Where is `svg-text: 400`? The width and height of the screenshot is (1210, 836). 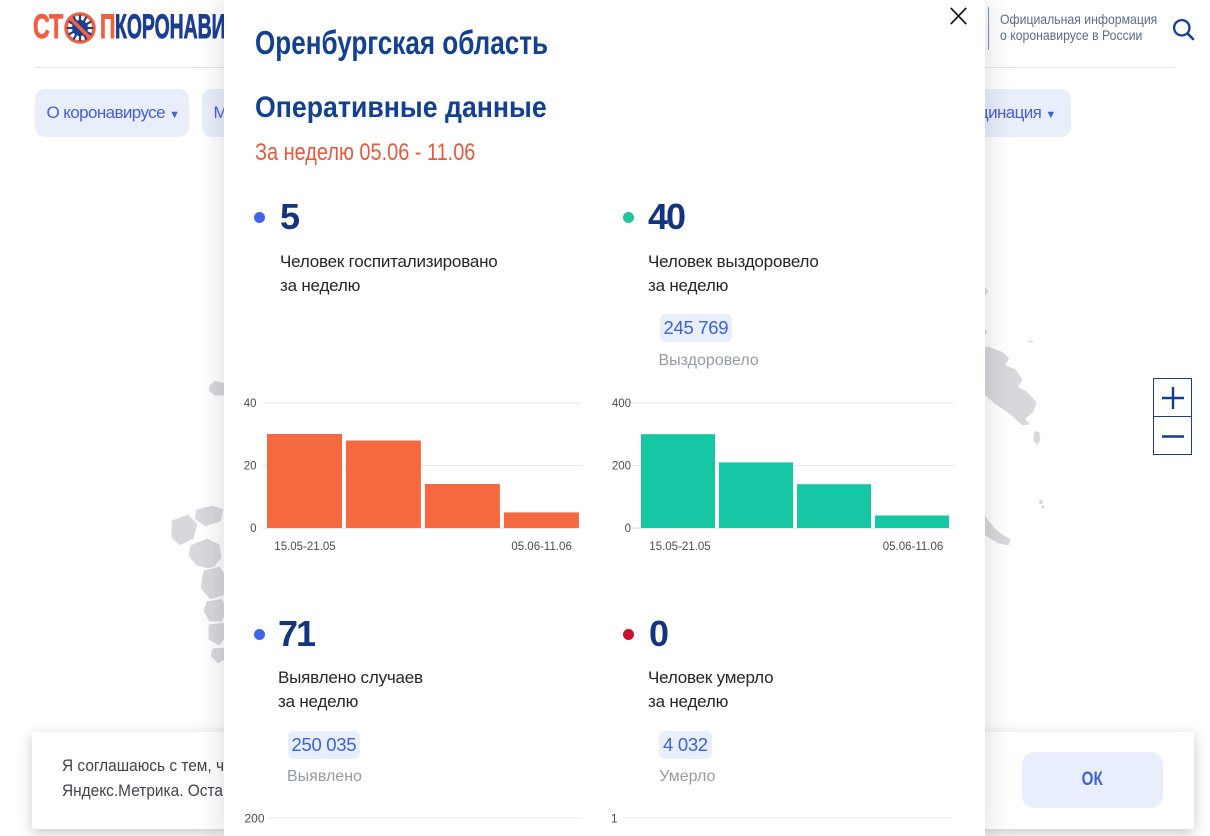
svg-text: 400 is located at coordinates (621, 404).